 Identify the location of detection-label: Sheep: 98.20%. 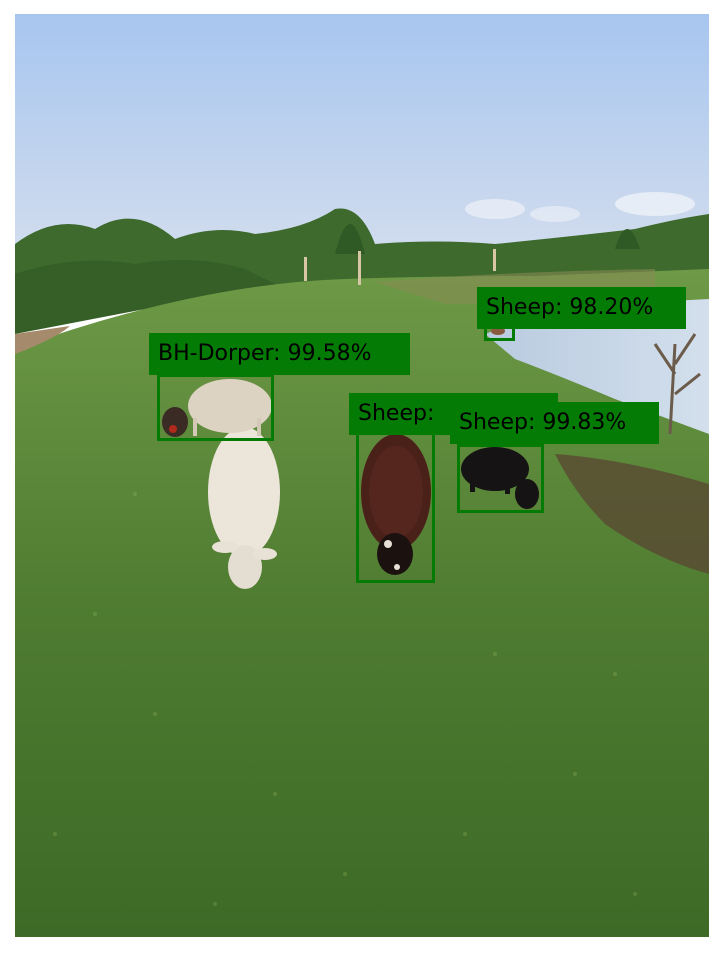
(581, 308).